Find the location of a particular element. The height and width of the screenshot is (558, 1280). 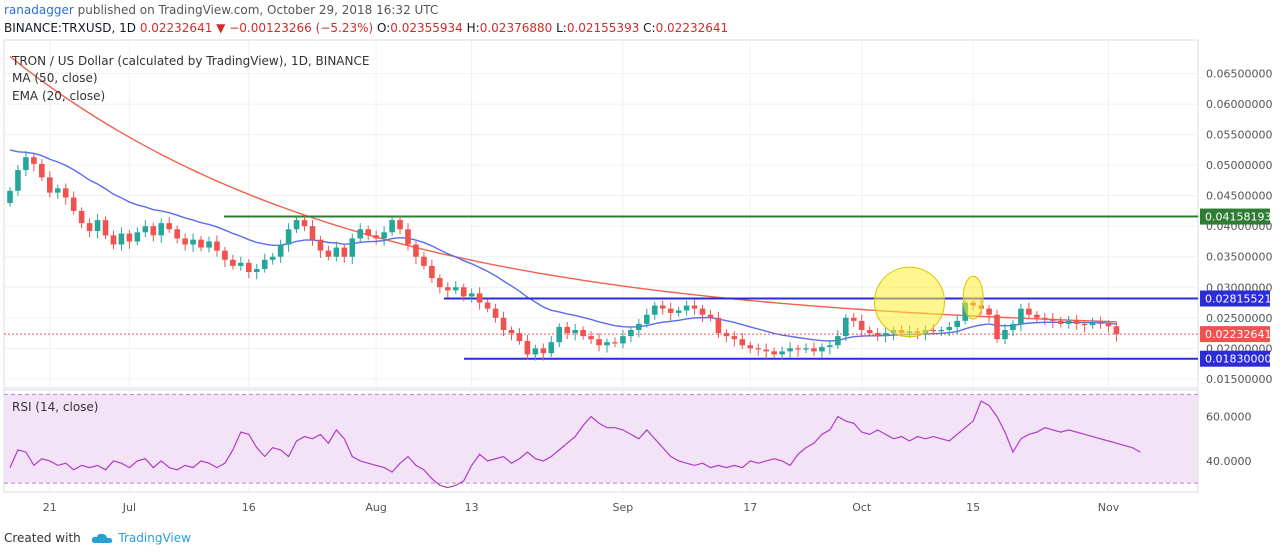

low-label: L: is located at coordinates (561, 28).